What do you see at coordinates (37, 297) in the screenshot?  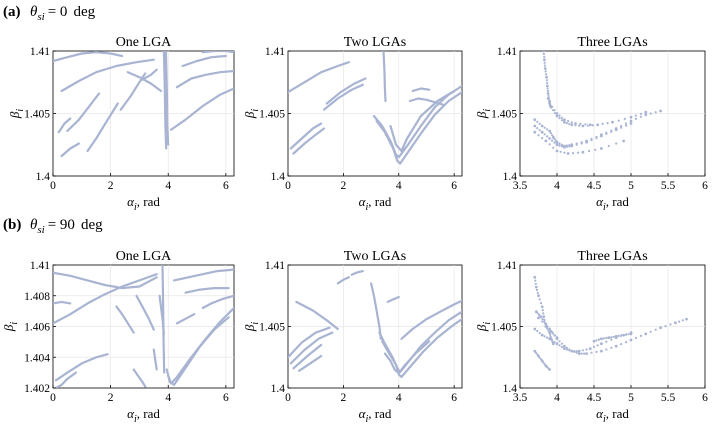 I see `y-tick-label: 1.408` at bounding box center [37, 297].